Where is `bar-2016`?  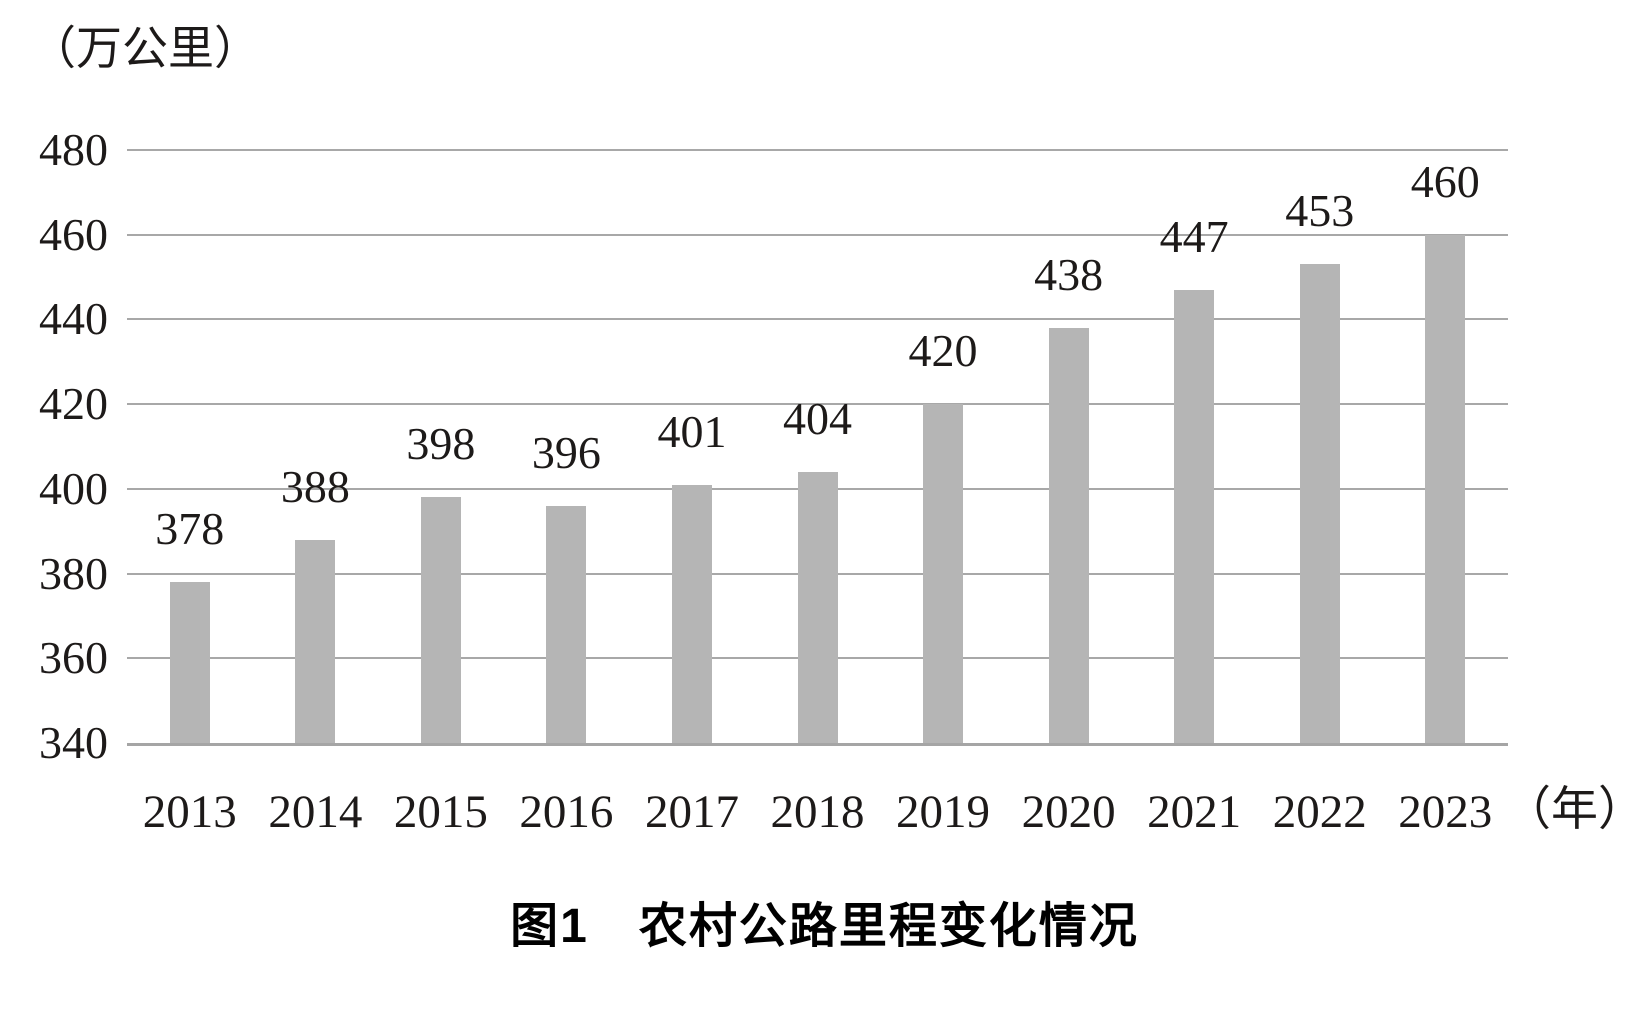
bar-2016 is located at coordinates (566, 624).